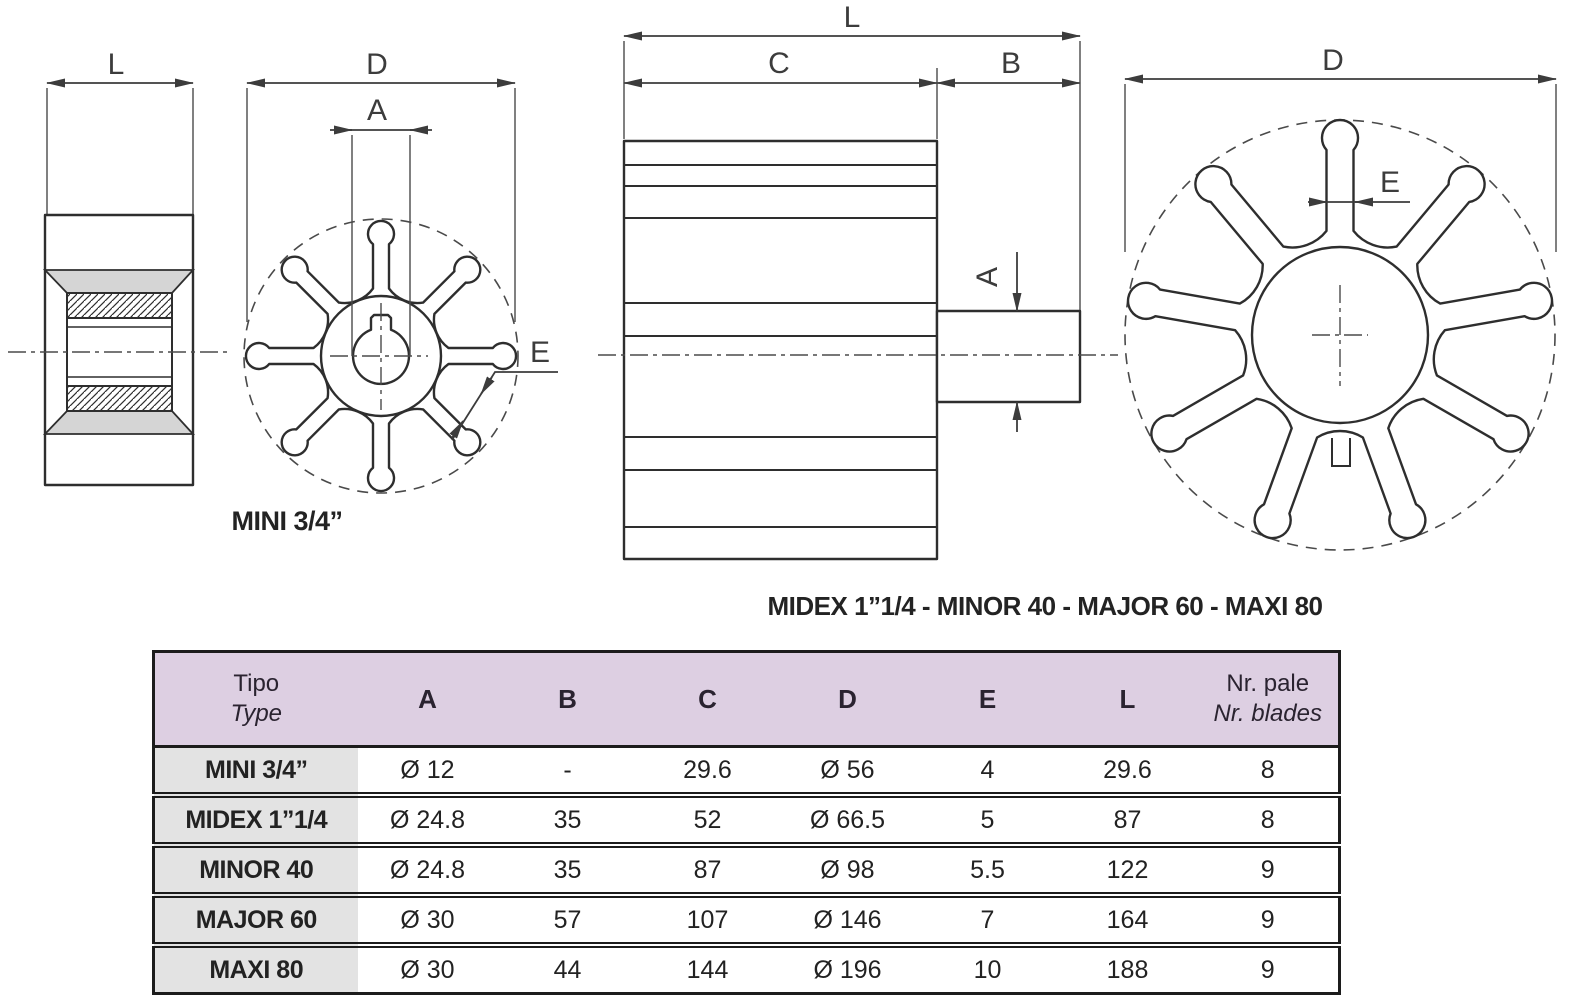 The width and height of the screenshot is (1586, 1000). Describe the element at coordinates (847, 871) in the screenshot. I see `cell: Ø 98` at that location.